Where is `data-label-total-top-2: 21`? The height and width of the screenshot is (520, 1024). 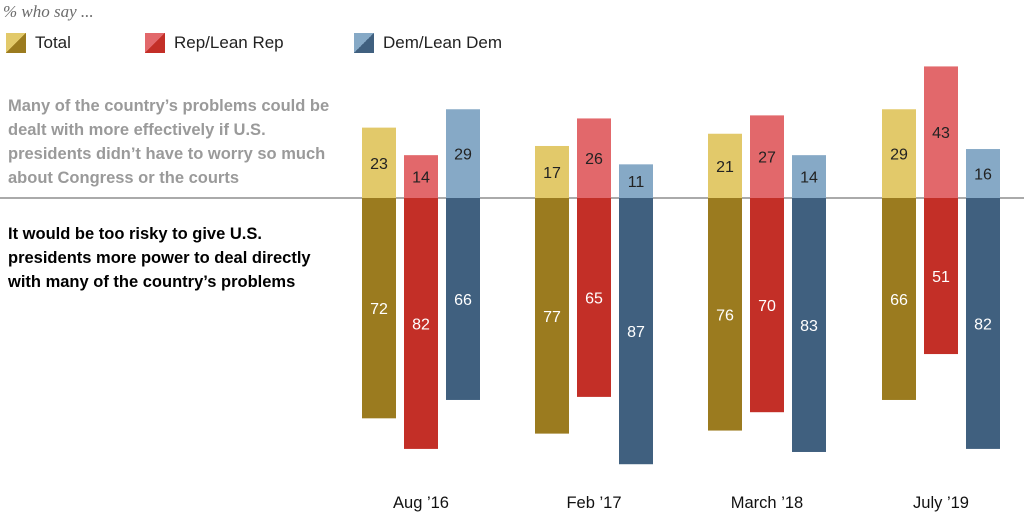
data-label-total-top-2: 21 is located at coordinates (725, 167).